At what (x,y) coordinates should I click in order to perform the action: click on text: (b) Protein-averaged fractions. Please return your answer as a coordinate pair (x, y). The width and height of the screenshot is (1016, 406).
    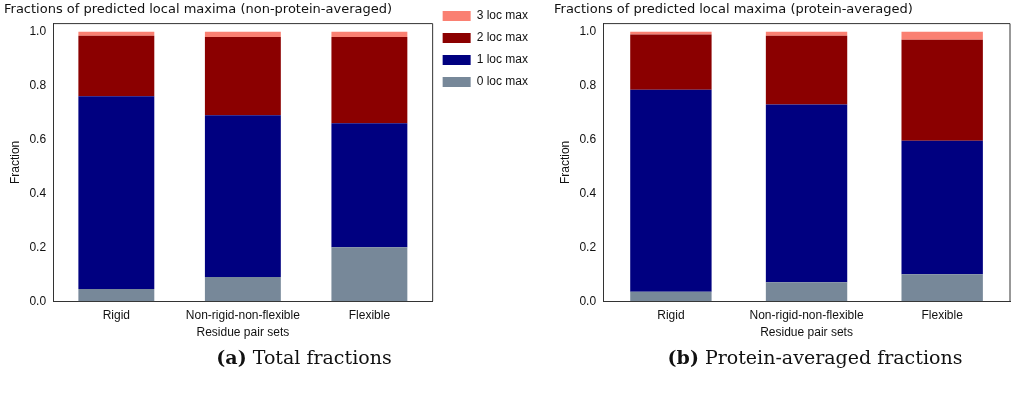
    Looking at the image, I should click on (814, 357).